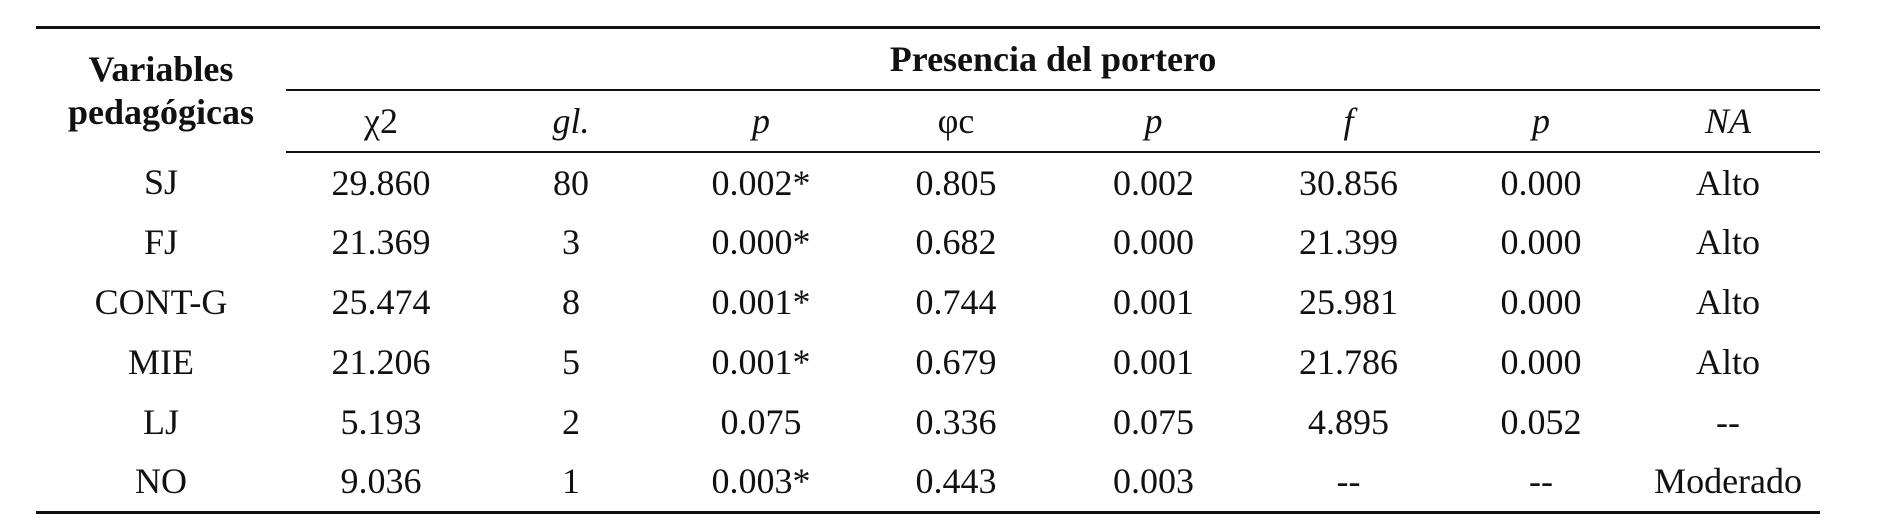  I want to click on cell-phic: 0.679, so click(956, 362).